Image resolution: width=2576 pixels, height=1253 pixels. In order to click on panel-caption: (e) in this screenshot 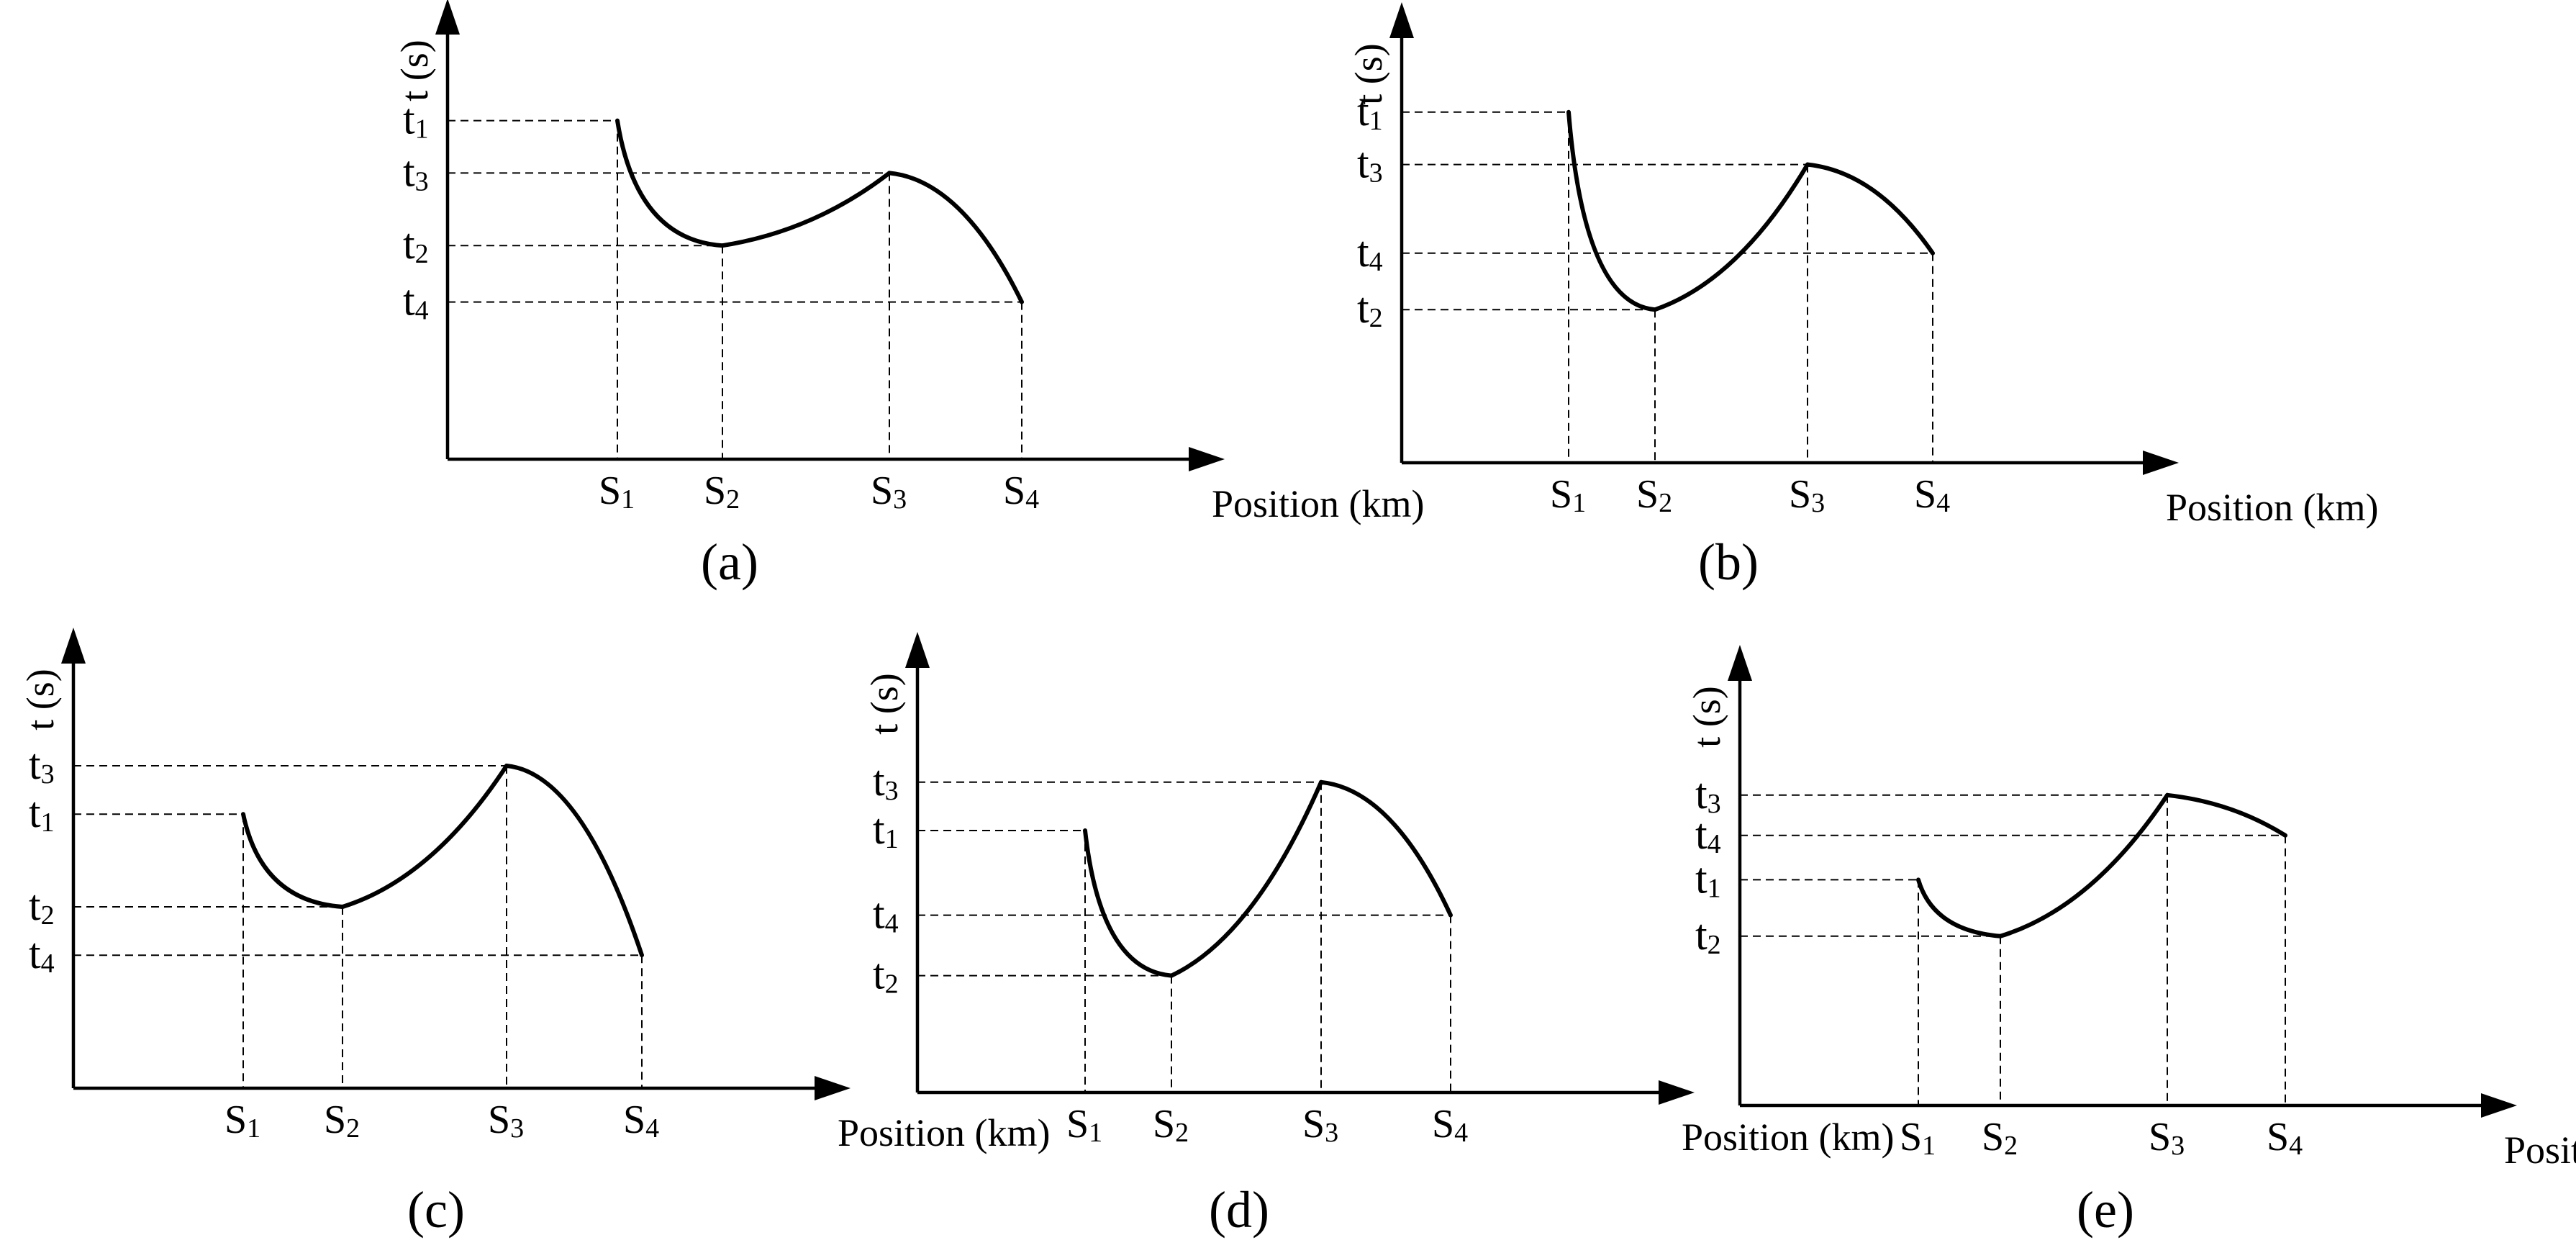, I will do `click(2105, 1210)`.